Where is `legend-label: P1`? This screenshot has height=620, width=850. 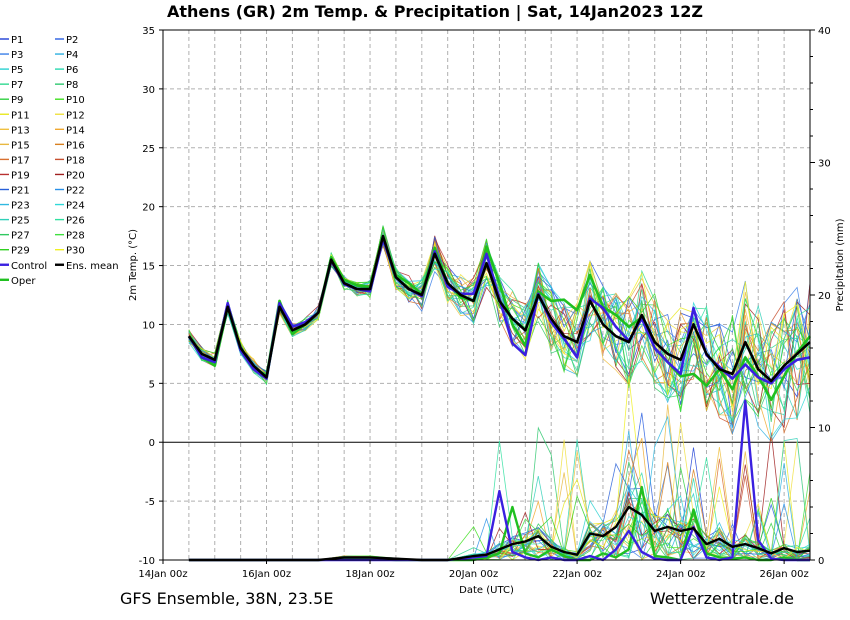
legend-label: P1 is located at coordinates (17, 40).